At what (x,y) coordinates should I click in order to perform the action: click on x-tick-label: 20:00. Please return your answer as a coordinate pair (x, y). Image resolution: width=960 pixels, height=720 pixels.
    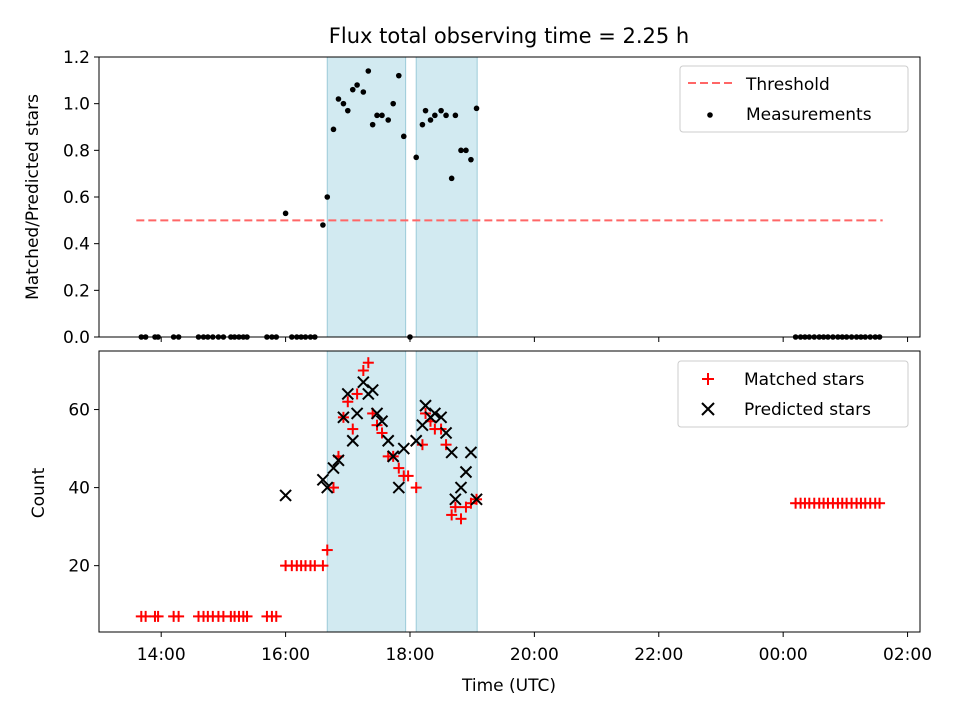
    Looking at the image, I should click on (534, 655).